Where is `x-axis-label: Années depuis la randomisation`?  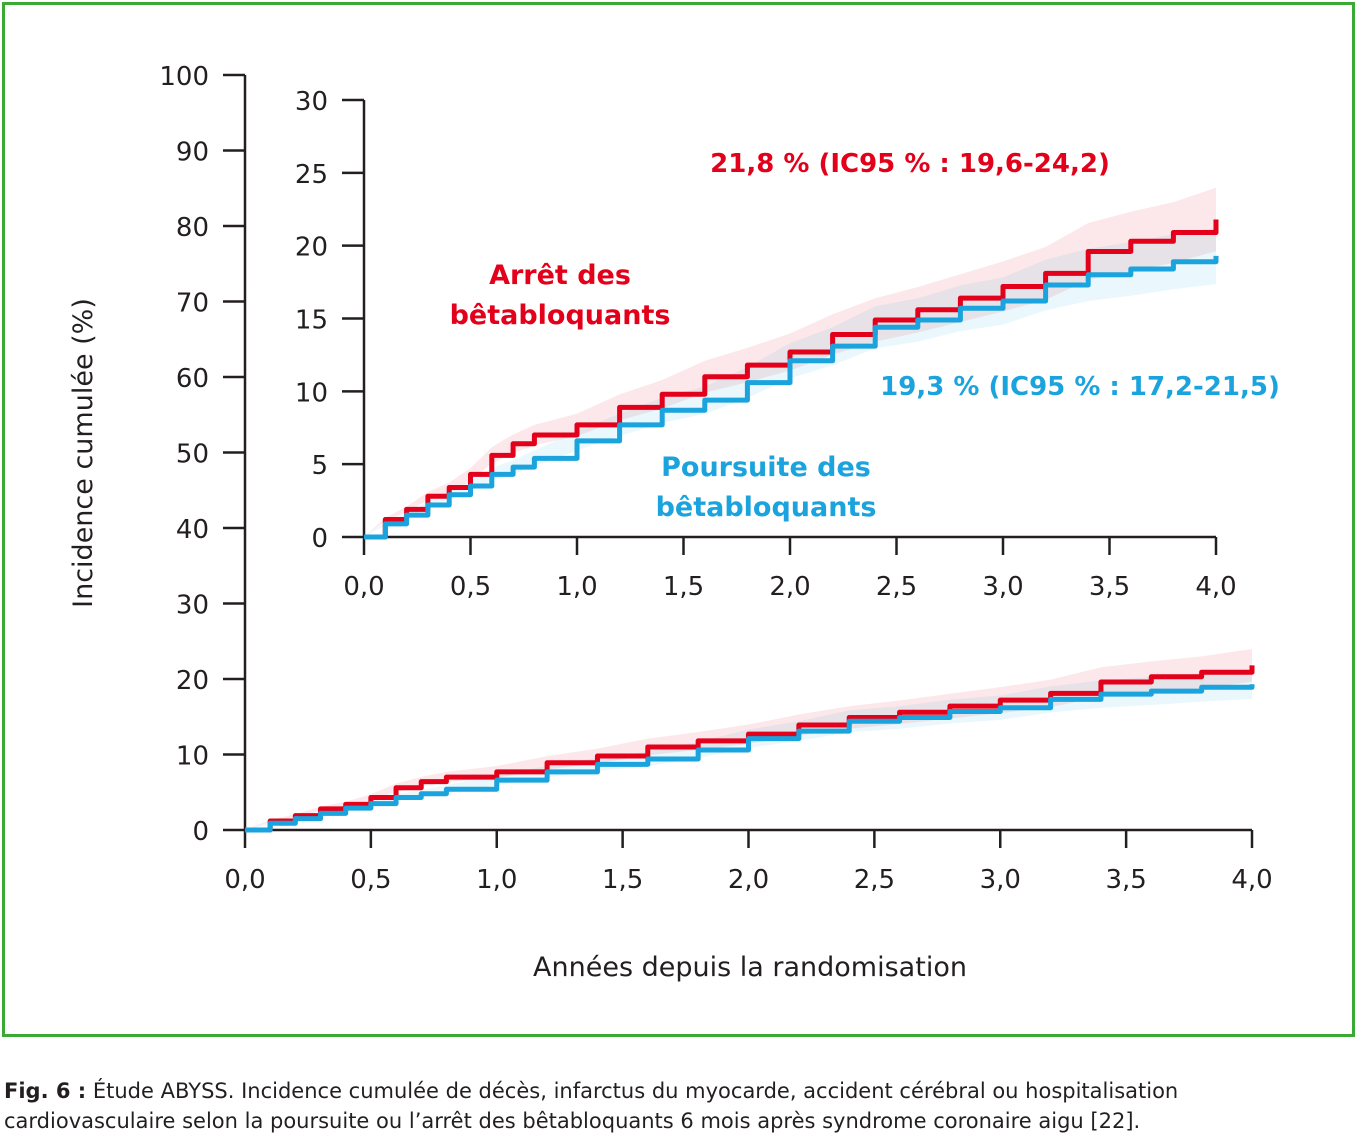
x-axis-label: Années depuis la randomisation is located at coordinates (750, 967).